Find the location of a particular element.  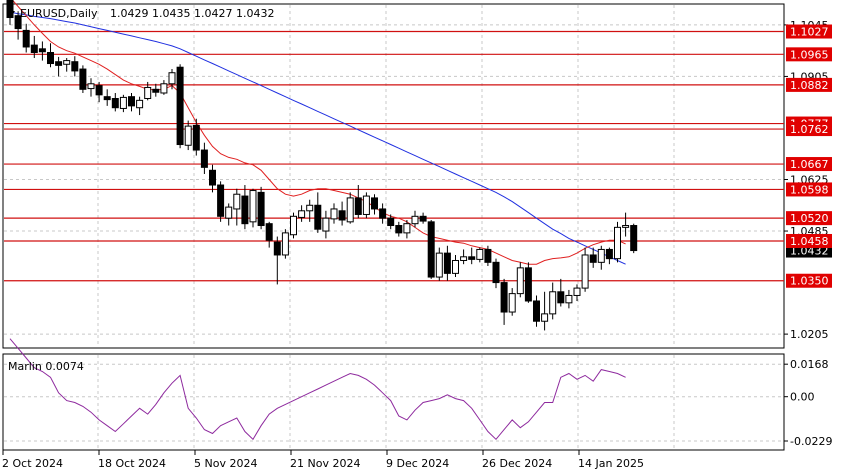

indicator-axis: 0.0168 0.00 -0.0229 is located at coordinates (808, 403).